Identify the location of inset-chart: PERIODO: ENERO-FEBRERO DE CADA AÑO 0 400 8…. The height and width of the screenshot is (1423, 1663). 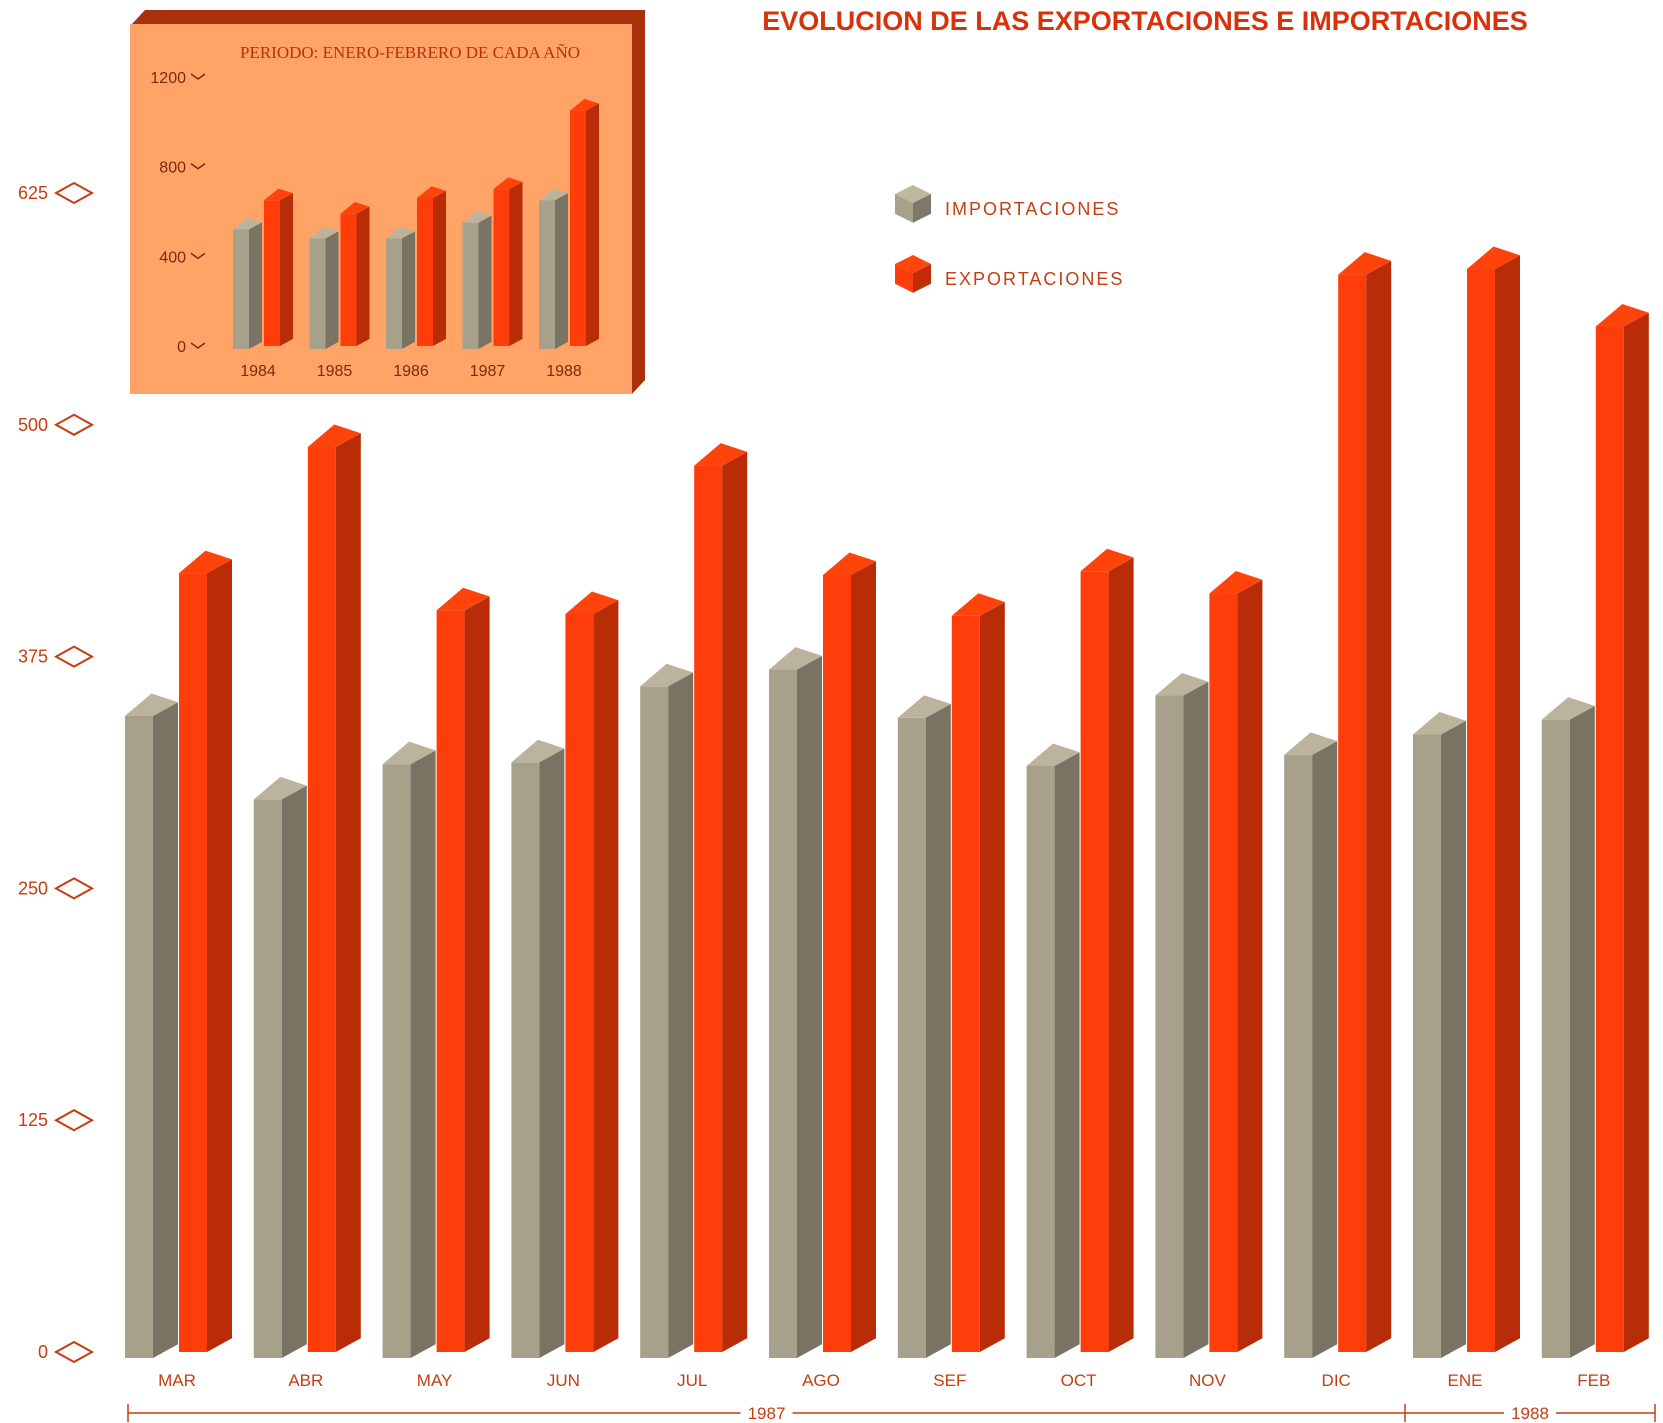
(387, 202).